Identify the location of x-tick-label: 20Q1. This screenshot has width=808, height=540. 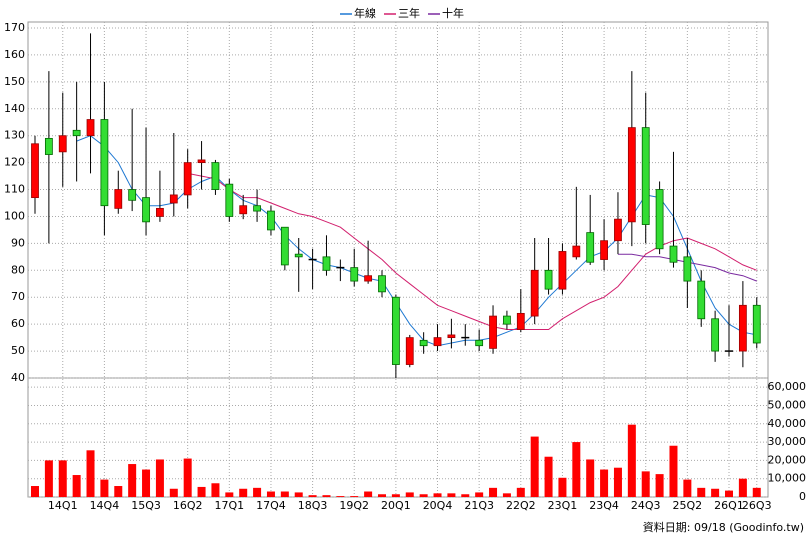
(396, 505).